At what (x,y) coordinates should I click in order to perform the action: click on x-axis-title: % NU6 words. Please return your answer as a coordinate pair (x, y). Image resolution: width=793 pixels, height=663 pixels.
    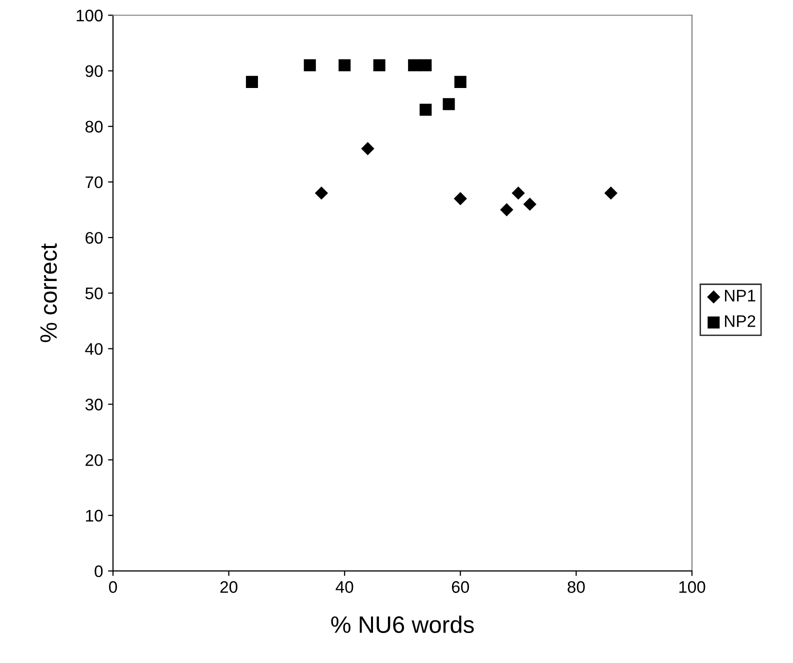
    Looking at the image, I should click on (402, 625).